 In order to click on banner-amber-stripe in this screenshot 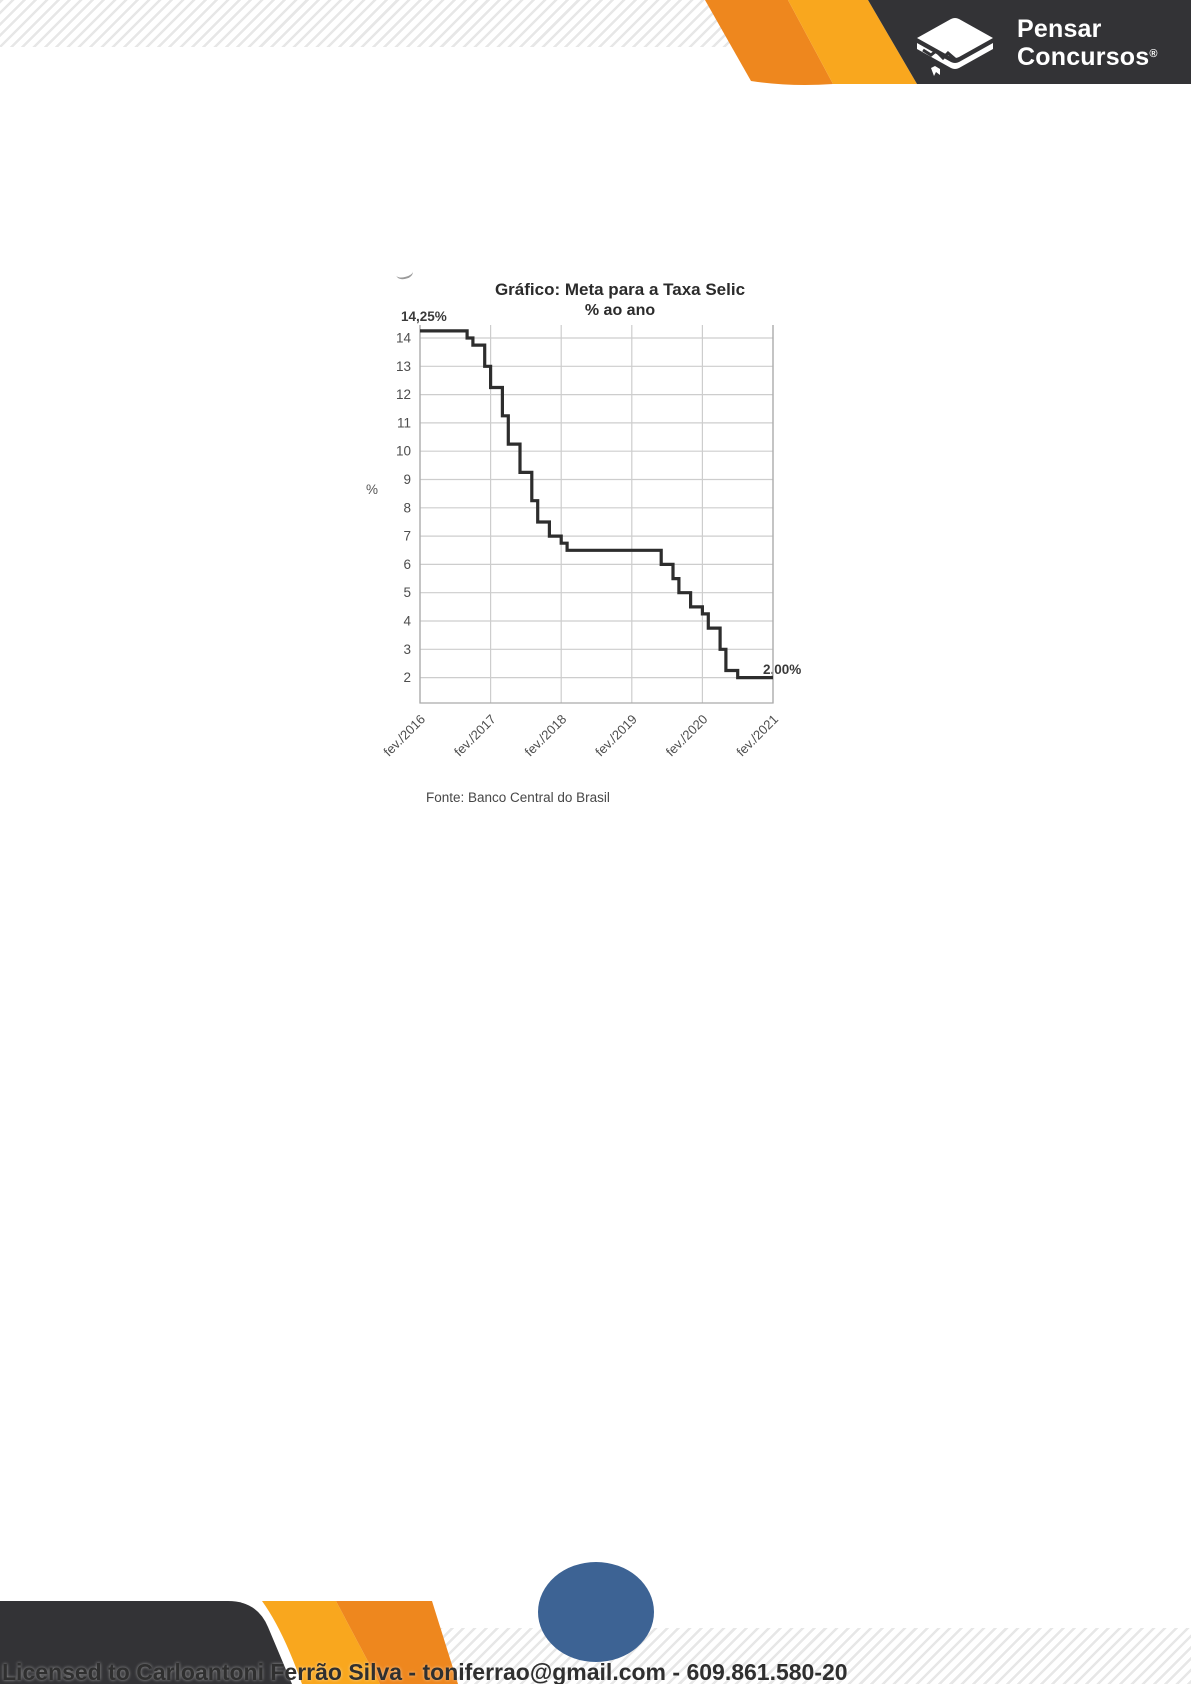, I will do `click(852, 42)`.